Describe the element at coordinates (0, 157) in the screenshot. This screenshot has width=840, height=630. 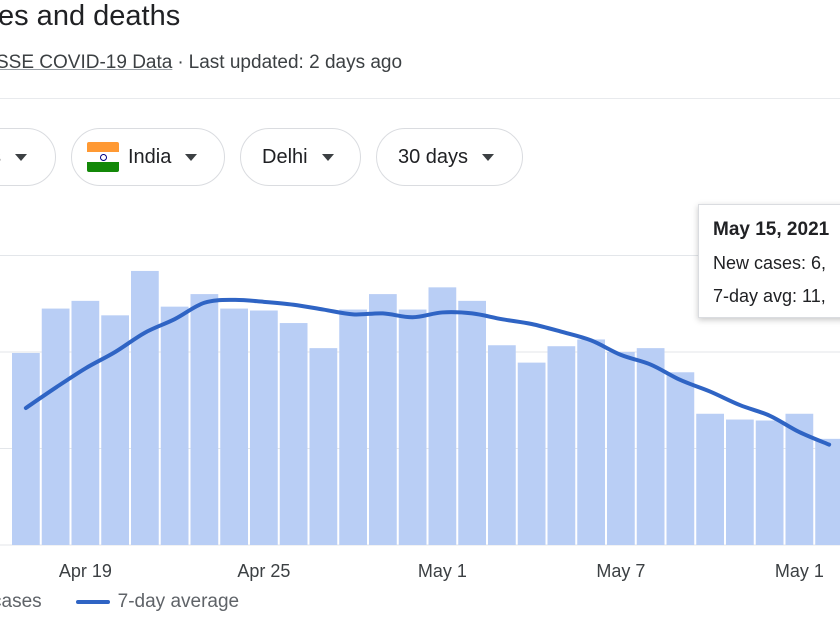
I see `metric-dropdown-label: s` at that location.